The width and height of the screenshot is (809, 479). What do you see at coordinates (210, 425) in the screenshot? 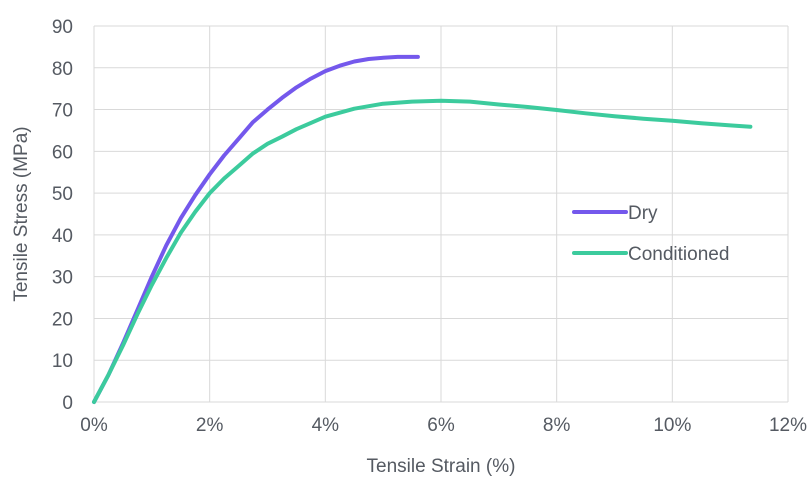
I see `x-tick-label: 2%` at bounding box center [210, 425].